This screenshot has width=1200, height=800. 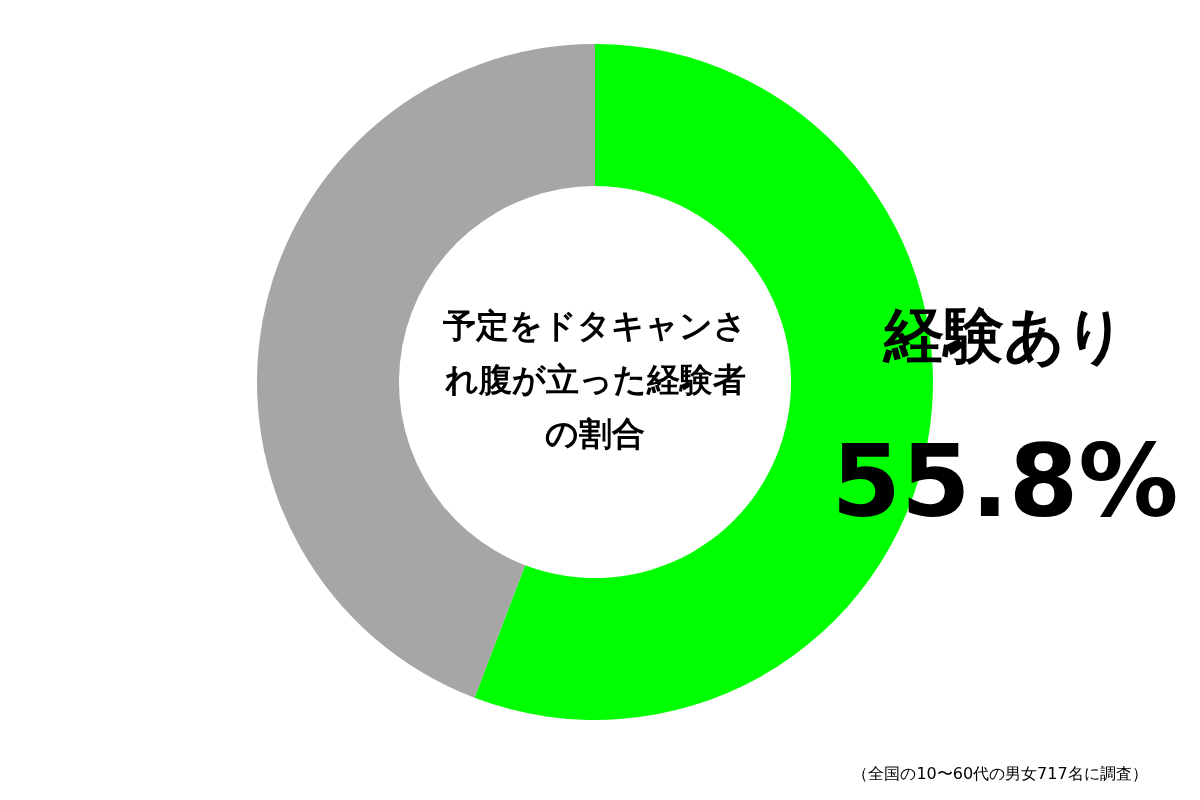 I want to click on text: （全国の10〜60代の男女717名に調査）, so click(x=1000, y=774).